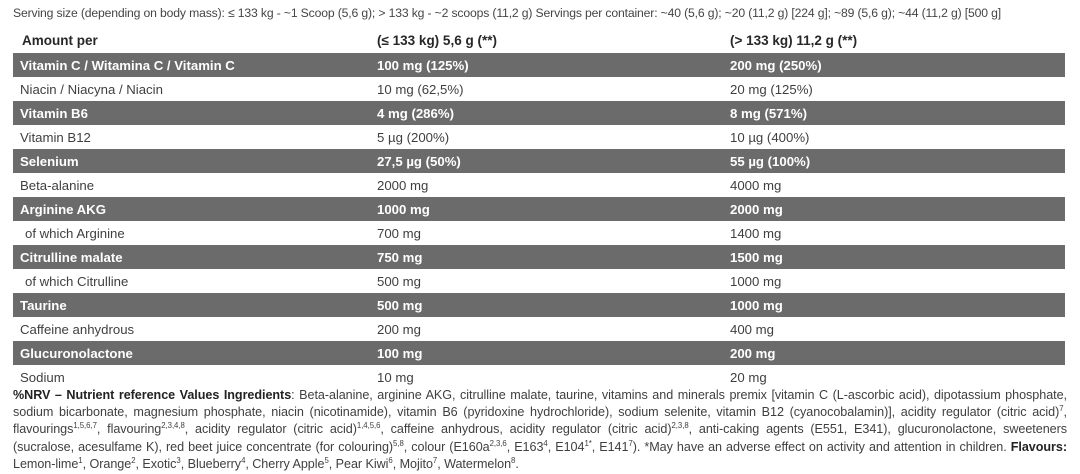  Describe the element at coordinates (400, 257) in the screenshot. I see `amount-small-serving: 750 mg` at that location.